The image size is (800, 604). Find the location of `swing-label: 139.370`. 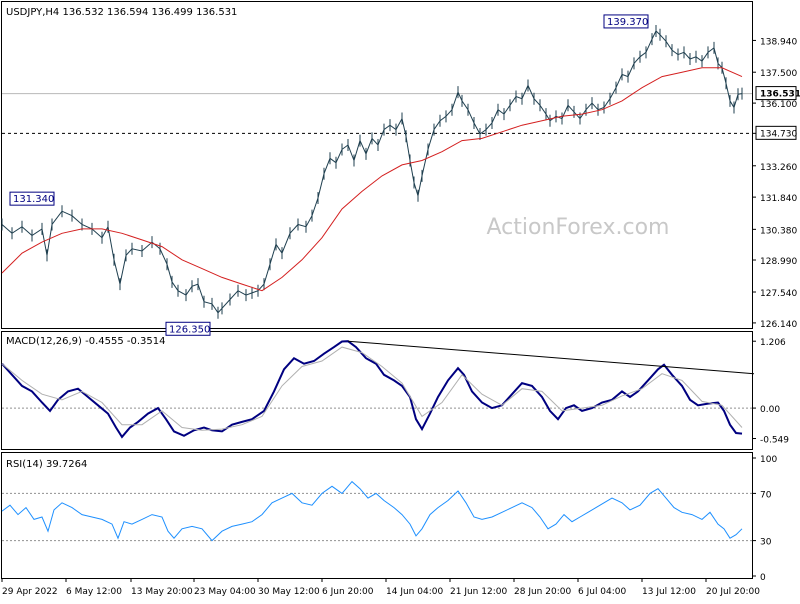

swing-label: 139.370 is located at coordinates (627, 22).